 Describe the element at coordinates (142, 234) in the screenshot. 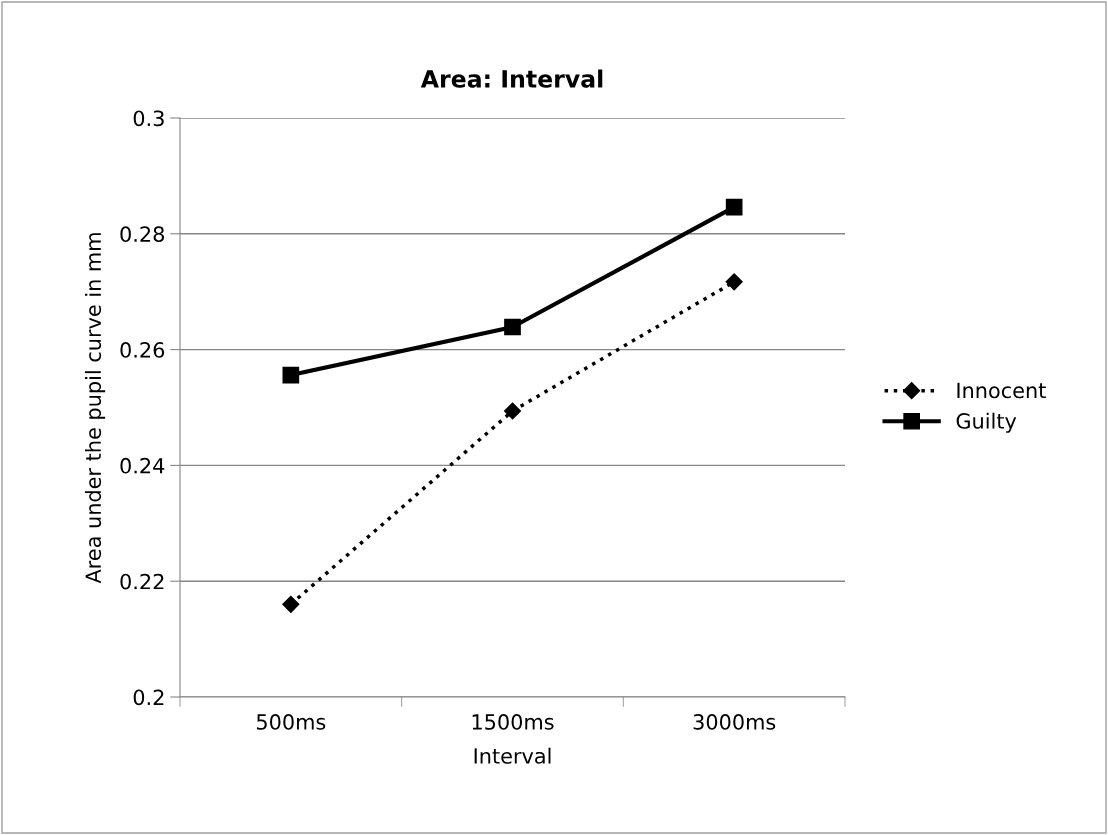

I see `y-tick-label: 0.28` at that location.